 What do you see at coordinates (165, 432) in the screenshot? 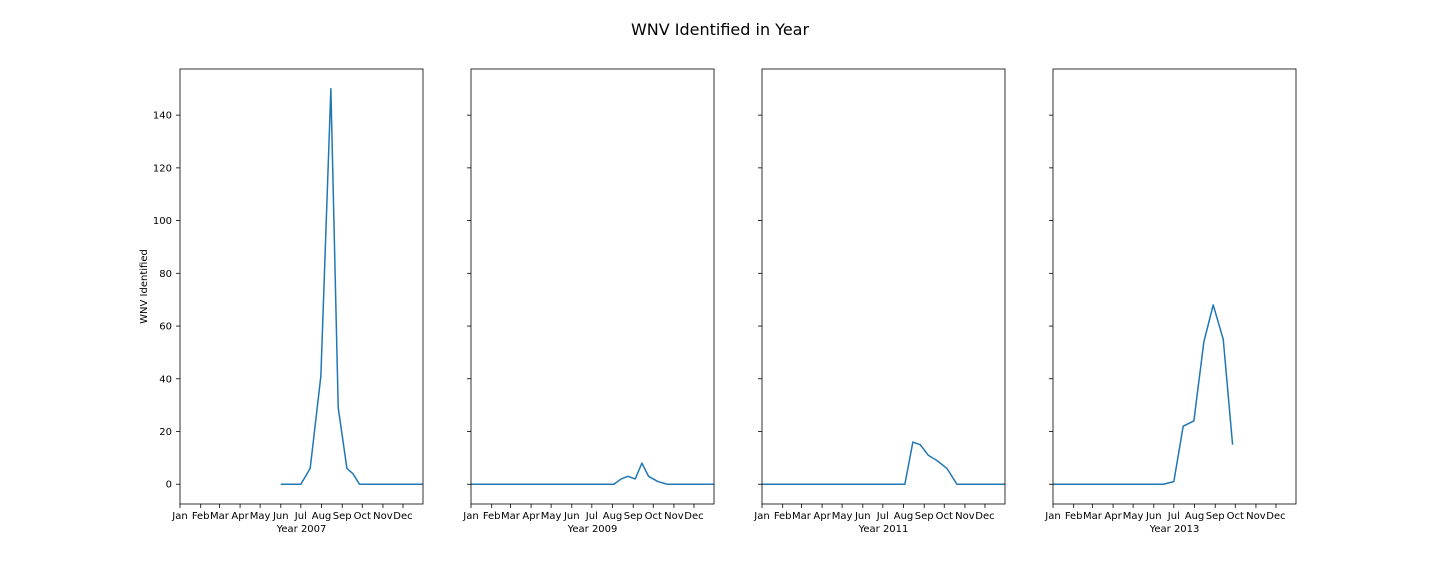
I see `y-tick-label: 20` at bounding box center [165, 432].